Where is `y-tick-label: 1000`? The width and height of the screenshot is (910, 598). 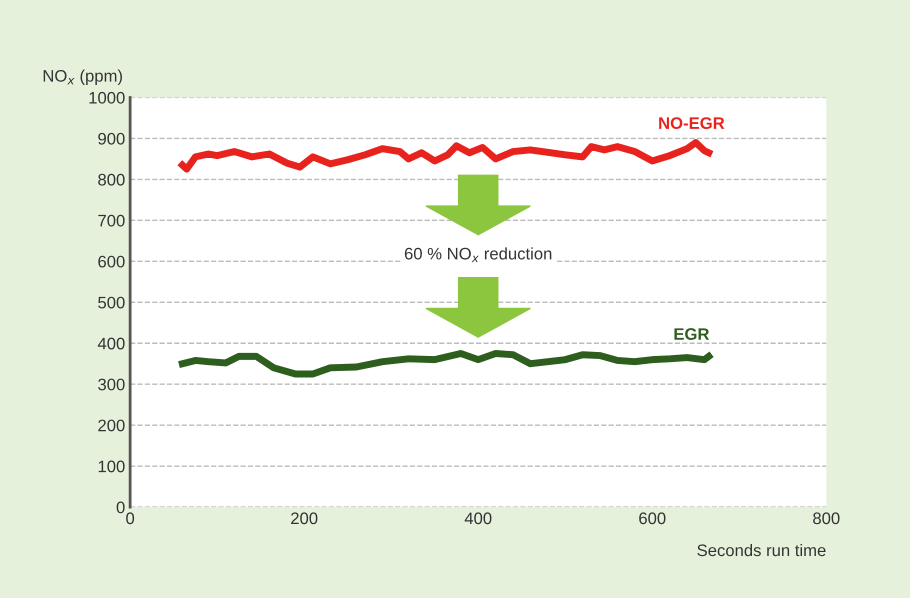
y-tick-label: 1000 is located at coordinates (107, 98).